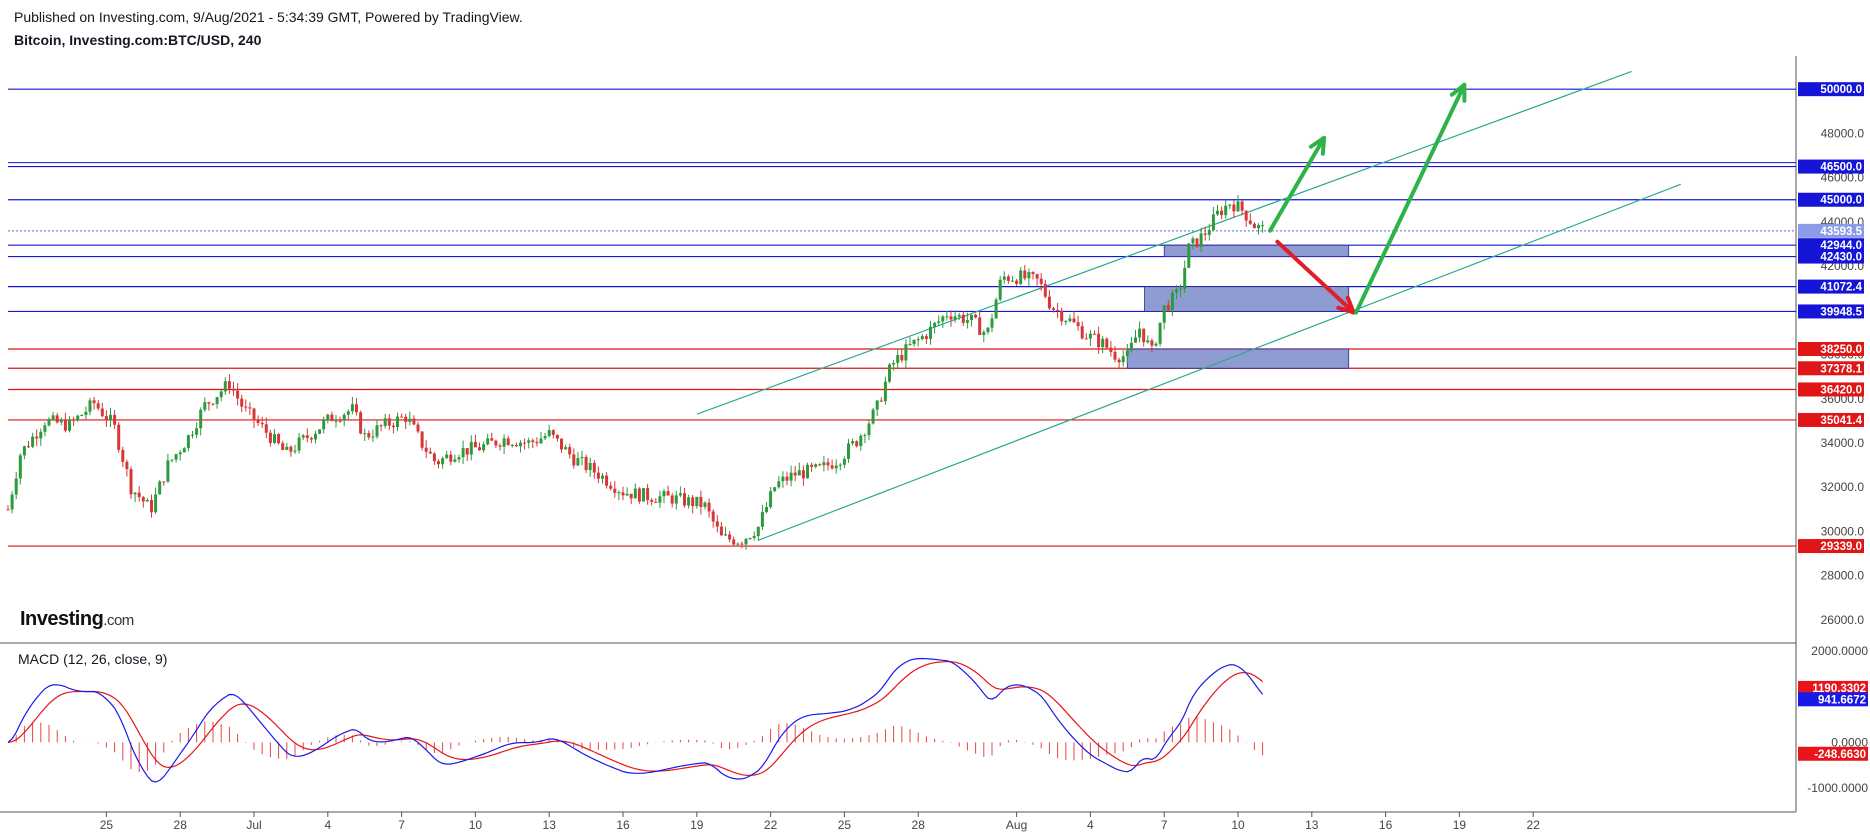 This screenshot has height=835, width=1870. I want to click on time-tick-14: 7, so click(1164, 825).